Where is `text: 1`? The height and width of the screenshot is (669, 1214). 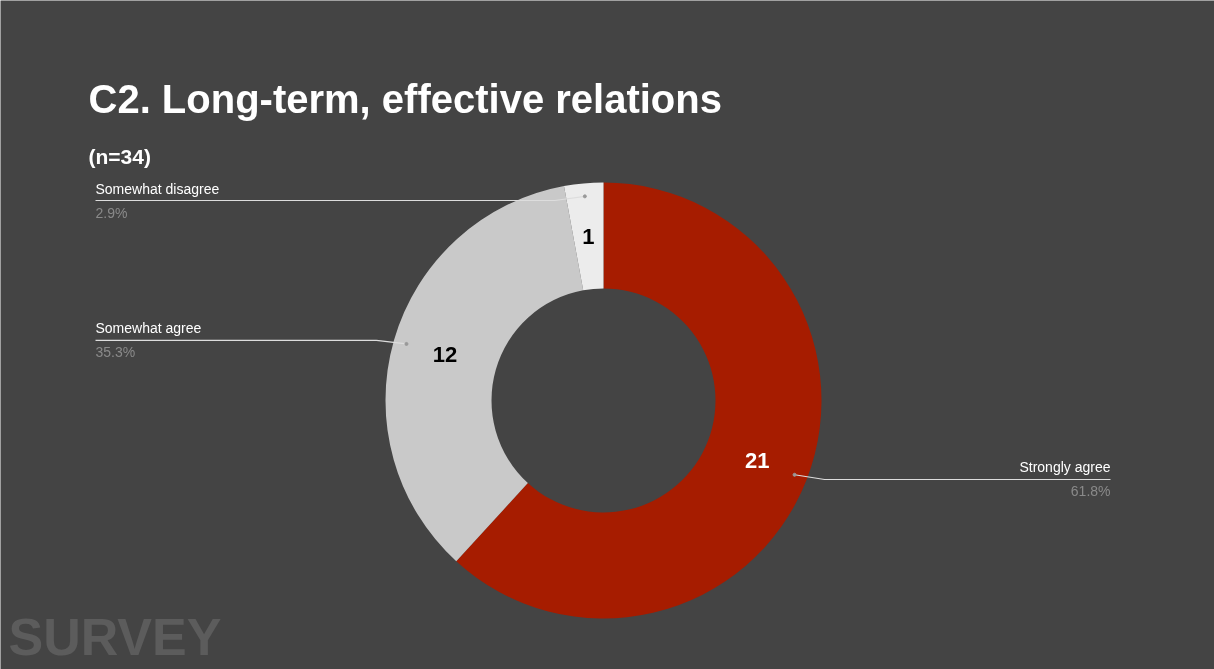 text: 1 is located at coordinates (588, 236).